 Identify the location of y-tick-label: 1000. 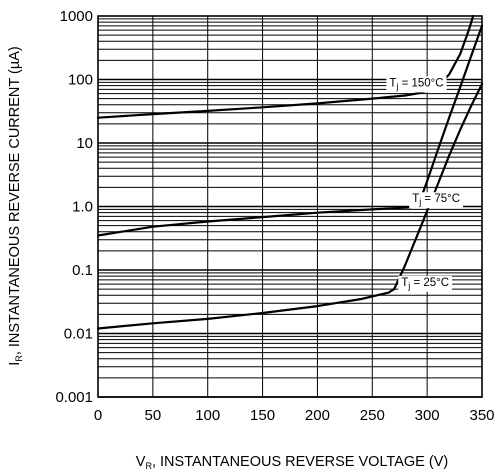
(76, 16).